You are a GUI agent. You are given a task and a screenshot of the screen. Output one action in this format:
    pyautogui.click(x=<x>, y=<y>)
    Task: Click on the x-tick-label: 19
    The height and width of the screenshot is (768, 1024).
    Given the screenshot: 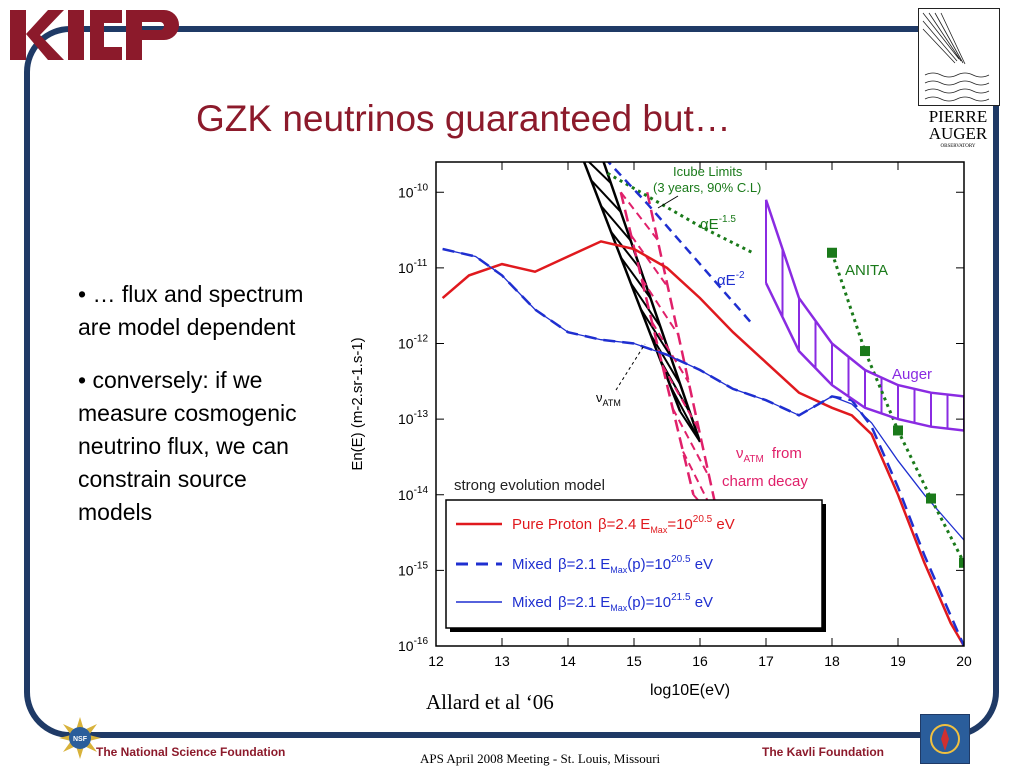 What is the action you would take?
    pyautogui.click(x=898, y=661)
    